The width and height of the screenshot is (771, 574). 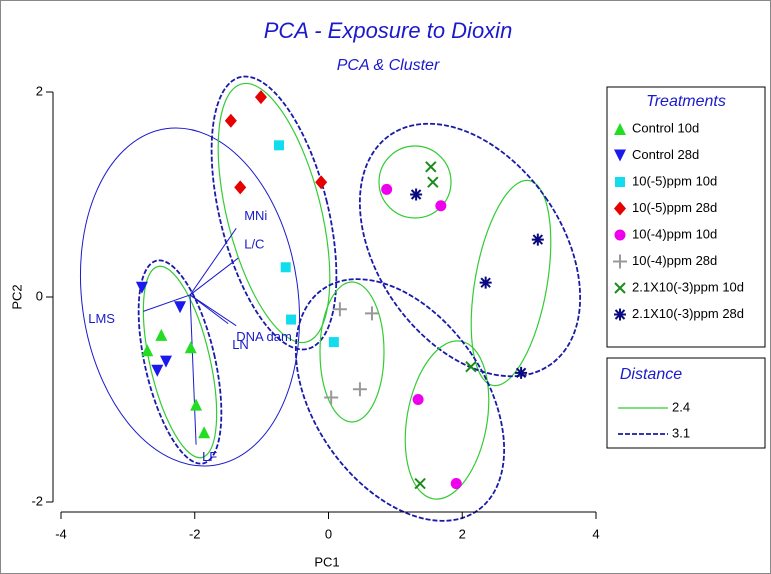 I want to click on vector-label: LN, so click(x=240, y=344).